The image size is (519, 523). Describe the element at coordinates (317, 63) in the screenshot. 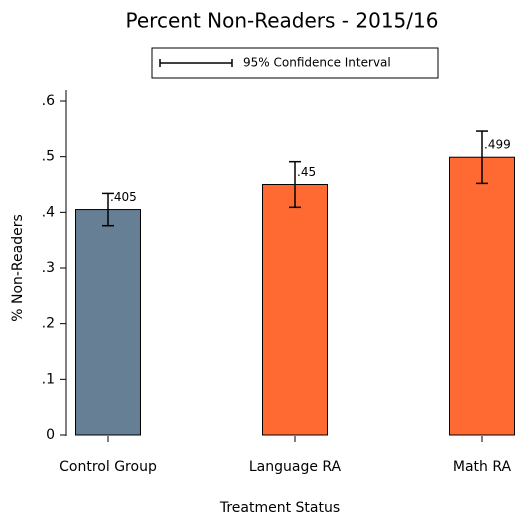

I see `legend-label: 95% Confidence Interval` at that location.